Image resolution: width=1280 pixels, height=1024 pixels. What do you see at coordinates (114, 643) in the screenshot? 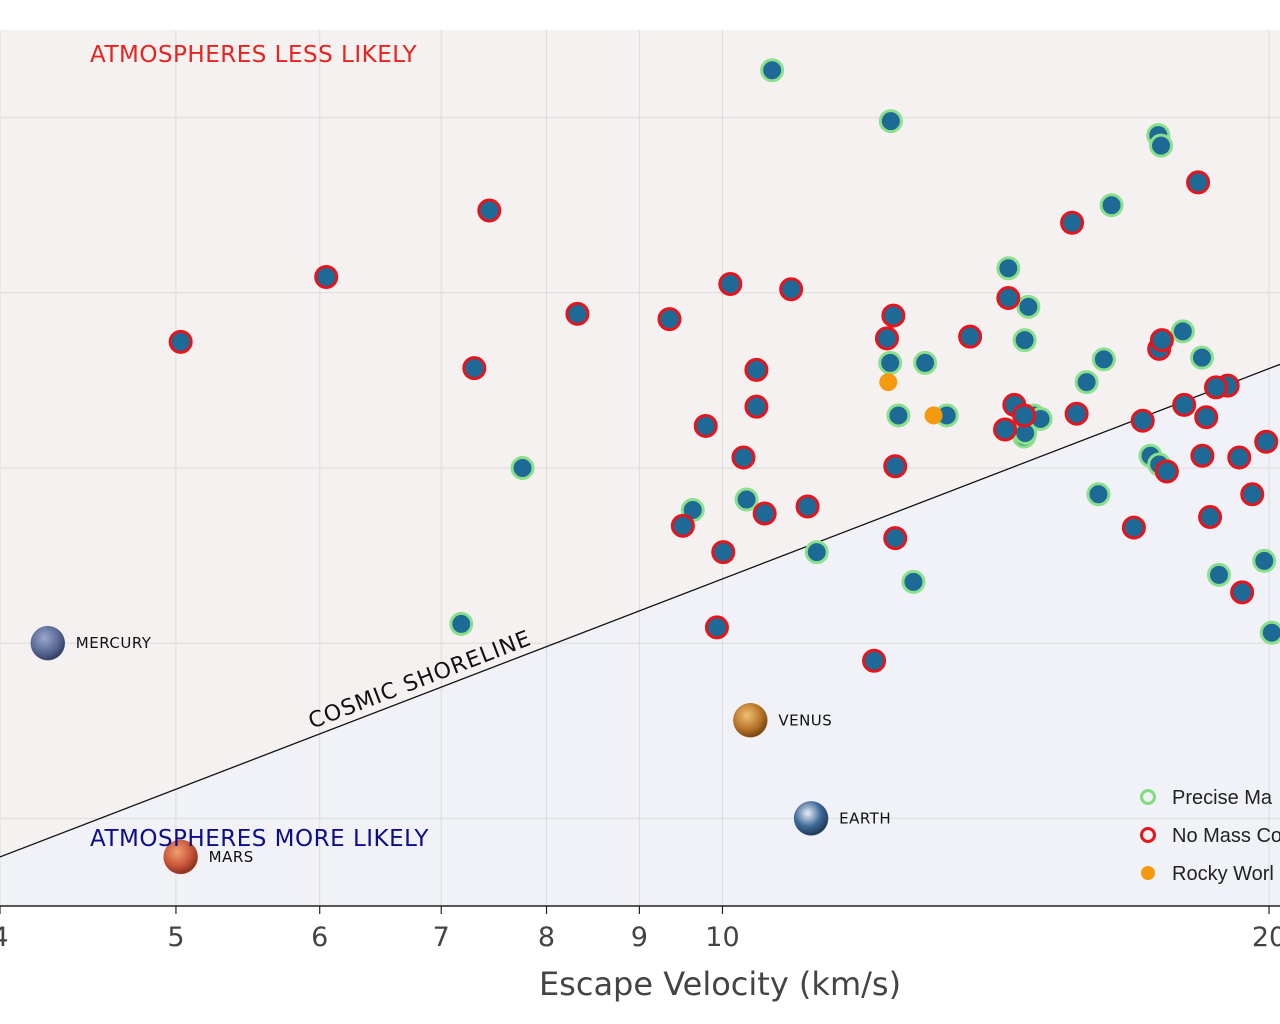
I see `planet-mercury-label: MERCURY` at bounding box center [114, 643].